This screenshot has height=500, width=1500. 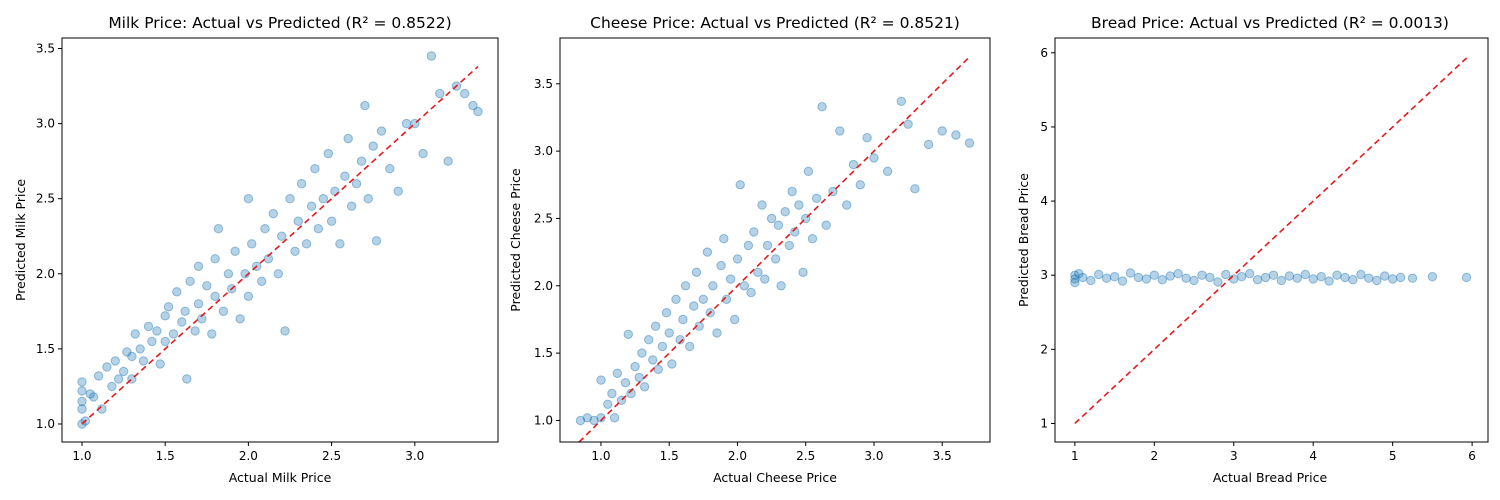 What do you see at coordinates (45, 124) in the screenshot?
I see `milk-ytick-label: 3.0` at bounding box center [45, 124].